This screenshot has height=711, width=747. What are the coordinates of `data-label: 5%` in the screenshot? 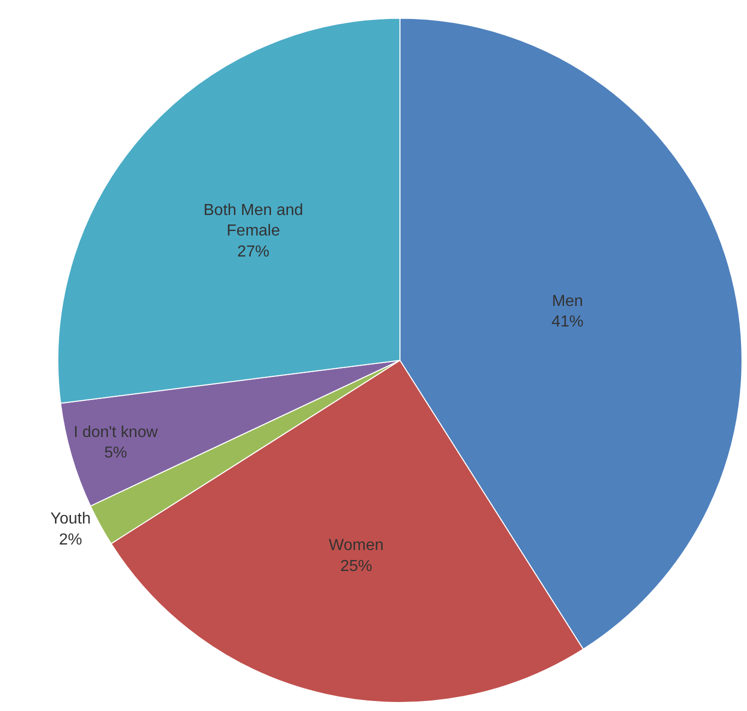 It's located at (116, 453).